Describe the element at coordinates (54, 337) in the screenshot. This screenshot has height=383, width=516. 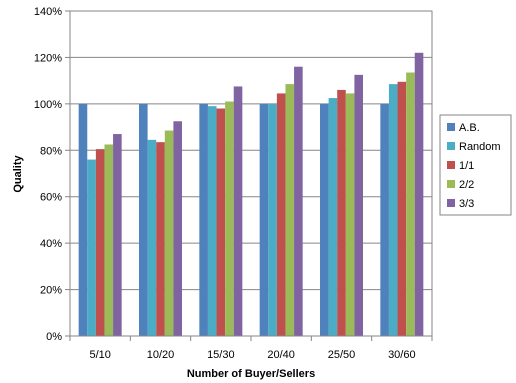
I see `y-tick-label: 0%` at that location.